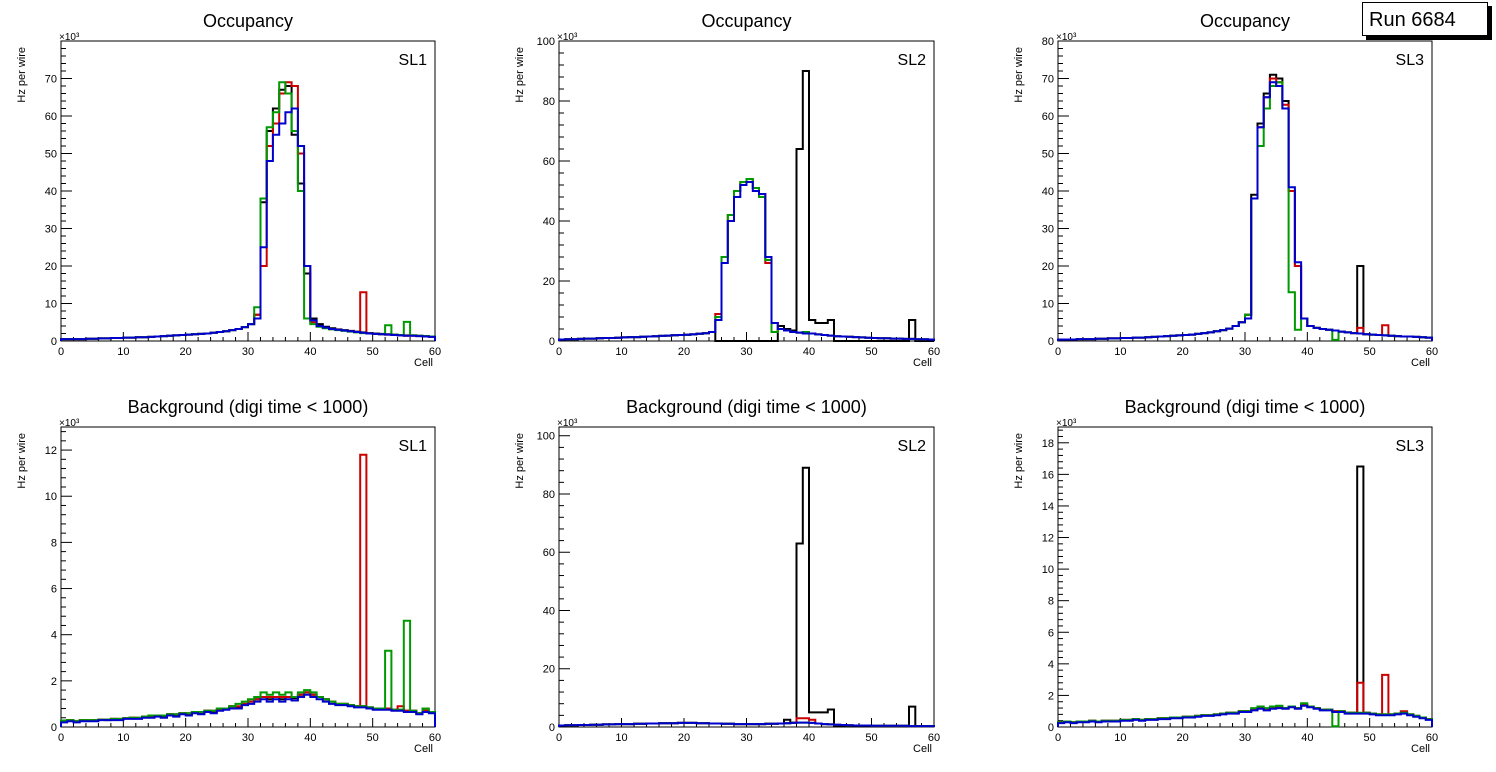 This screenshot has height=772, width=1496. I want to click on y-tick-label: 8, so click(54, 543).